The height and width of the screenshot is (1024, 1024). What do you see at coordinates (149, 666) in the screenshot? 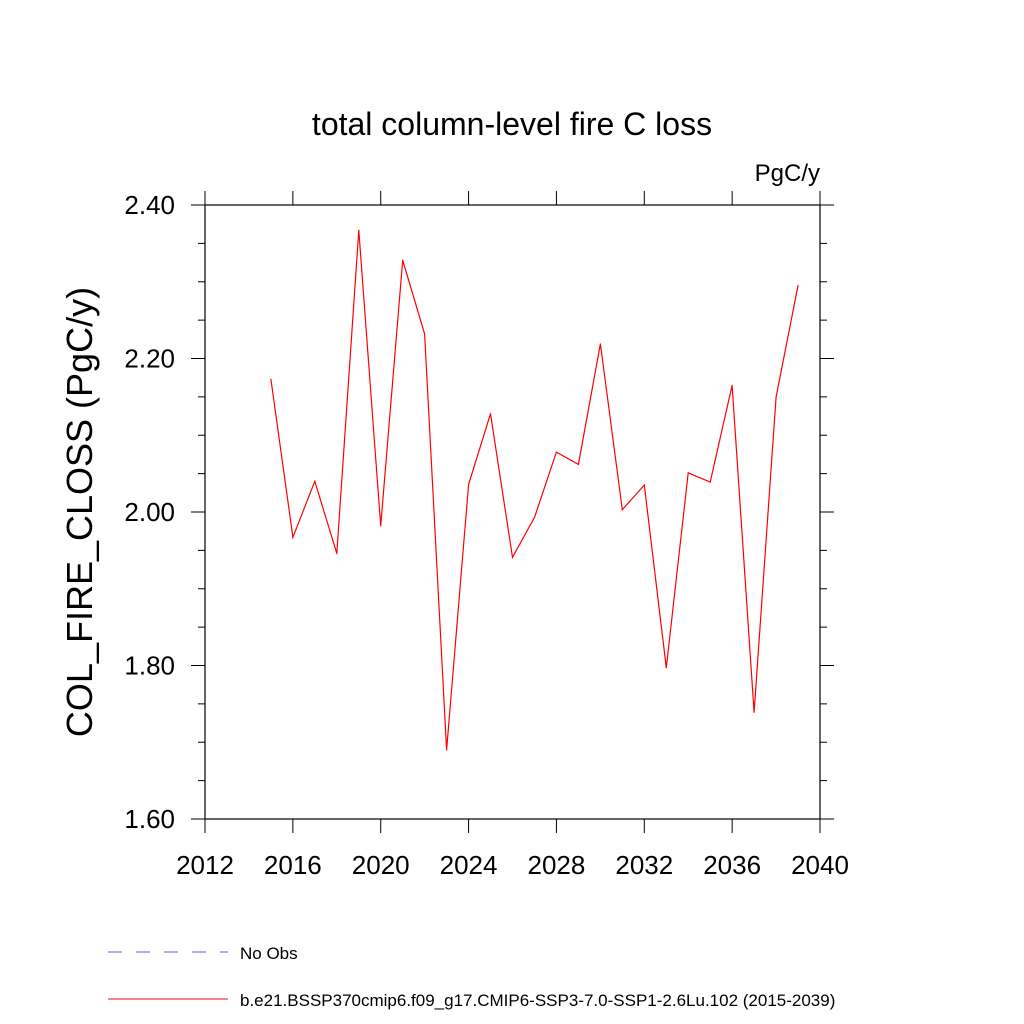
I see `y-tick-label: 1.80` at bounding box center [149, 666].